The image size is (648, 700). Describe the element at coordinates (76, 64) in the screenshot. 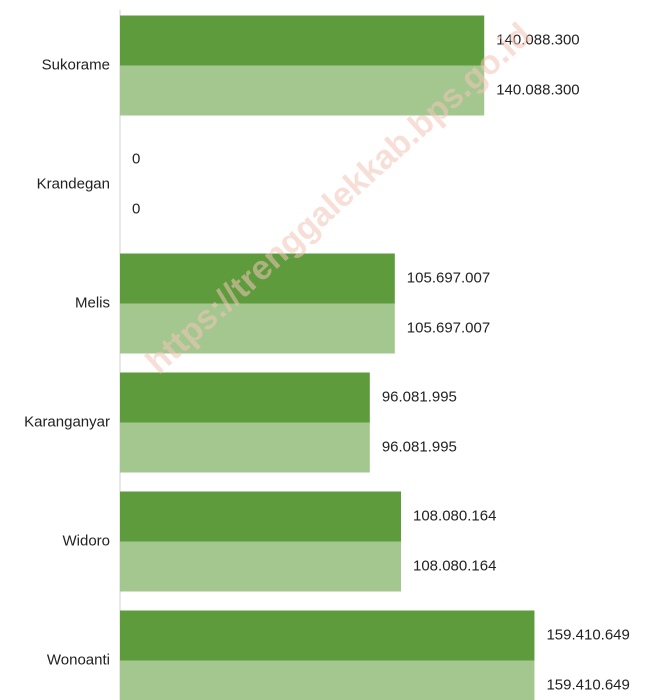

I see `y-tick-label: Sukorame` at that location.